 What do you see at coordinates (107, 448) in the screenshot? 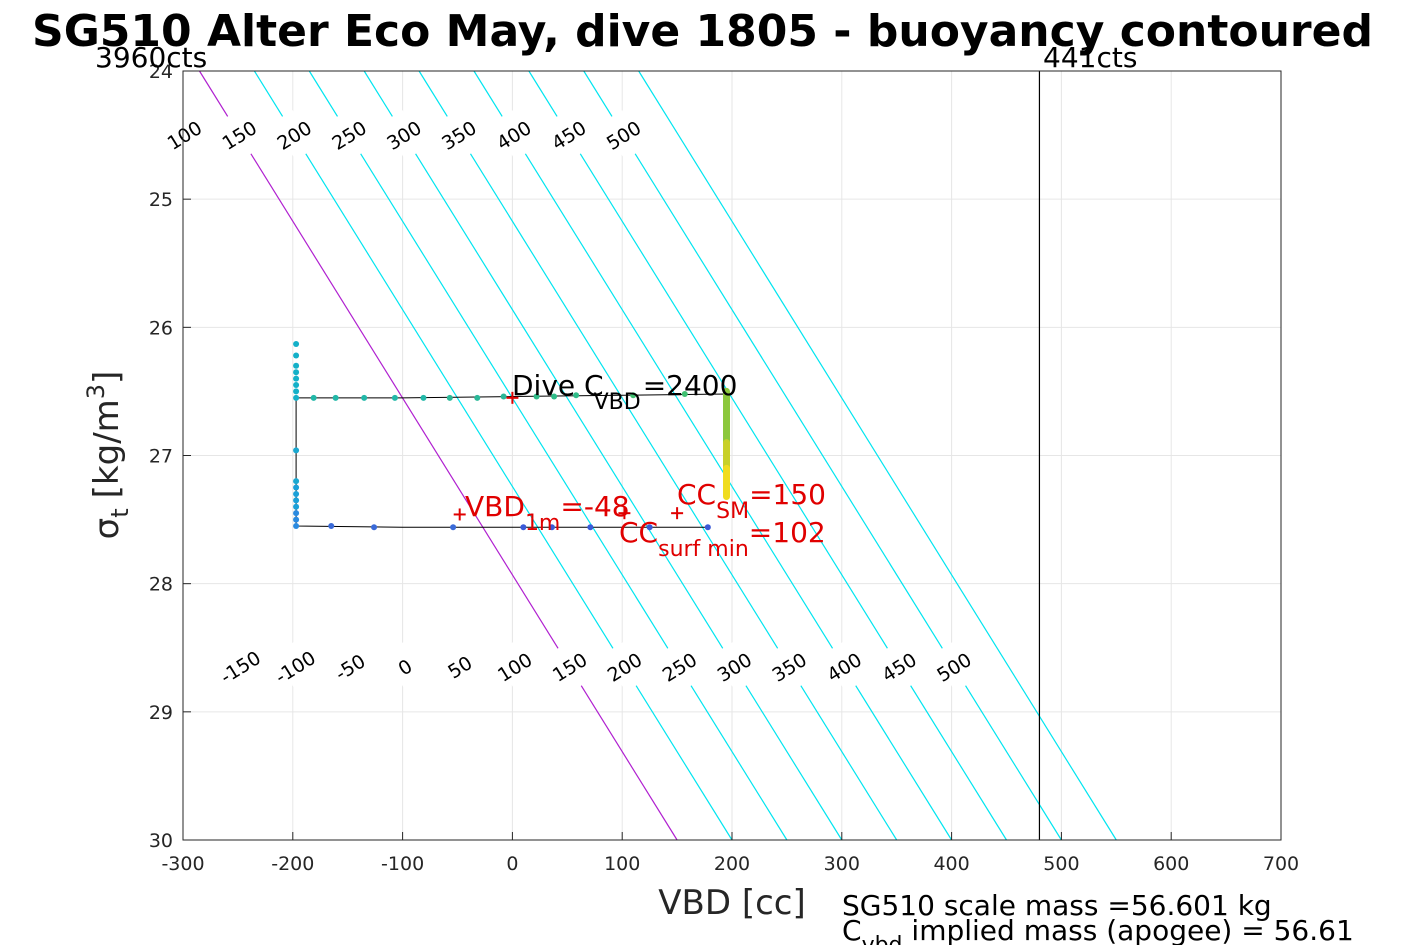
I see `y-label-unit: [kg/m` at bounding box center [107, 448].